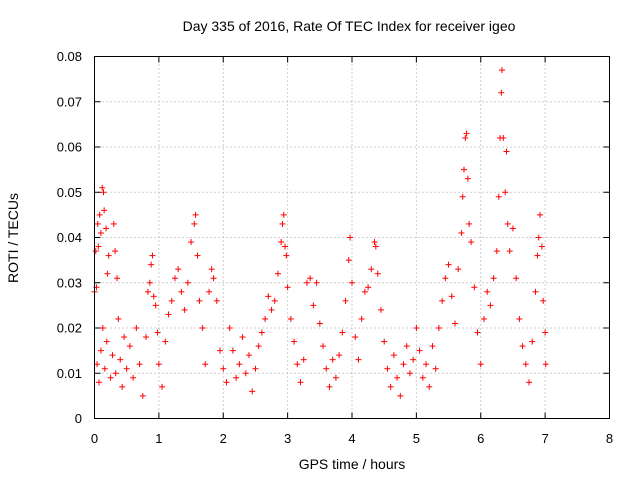 The height and width of the screenshot is (480, 640). I want to click on y-tick-label: 0, so click(78, 418).